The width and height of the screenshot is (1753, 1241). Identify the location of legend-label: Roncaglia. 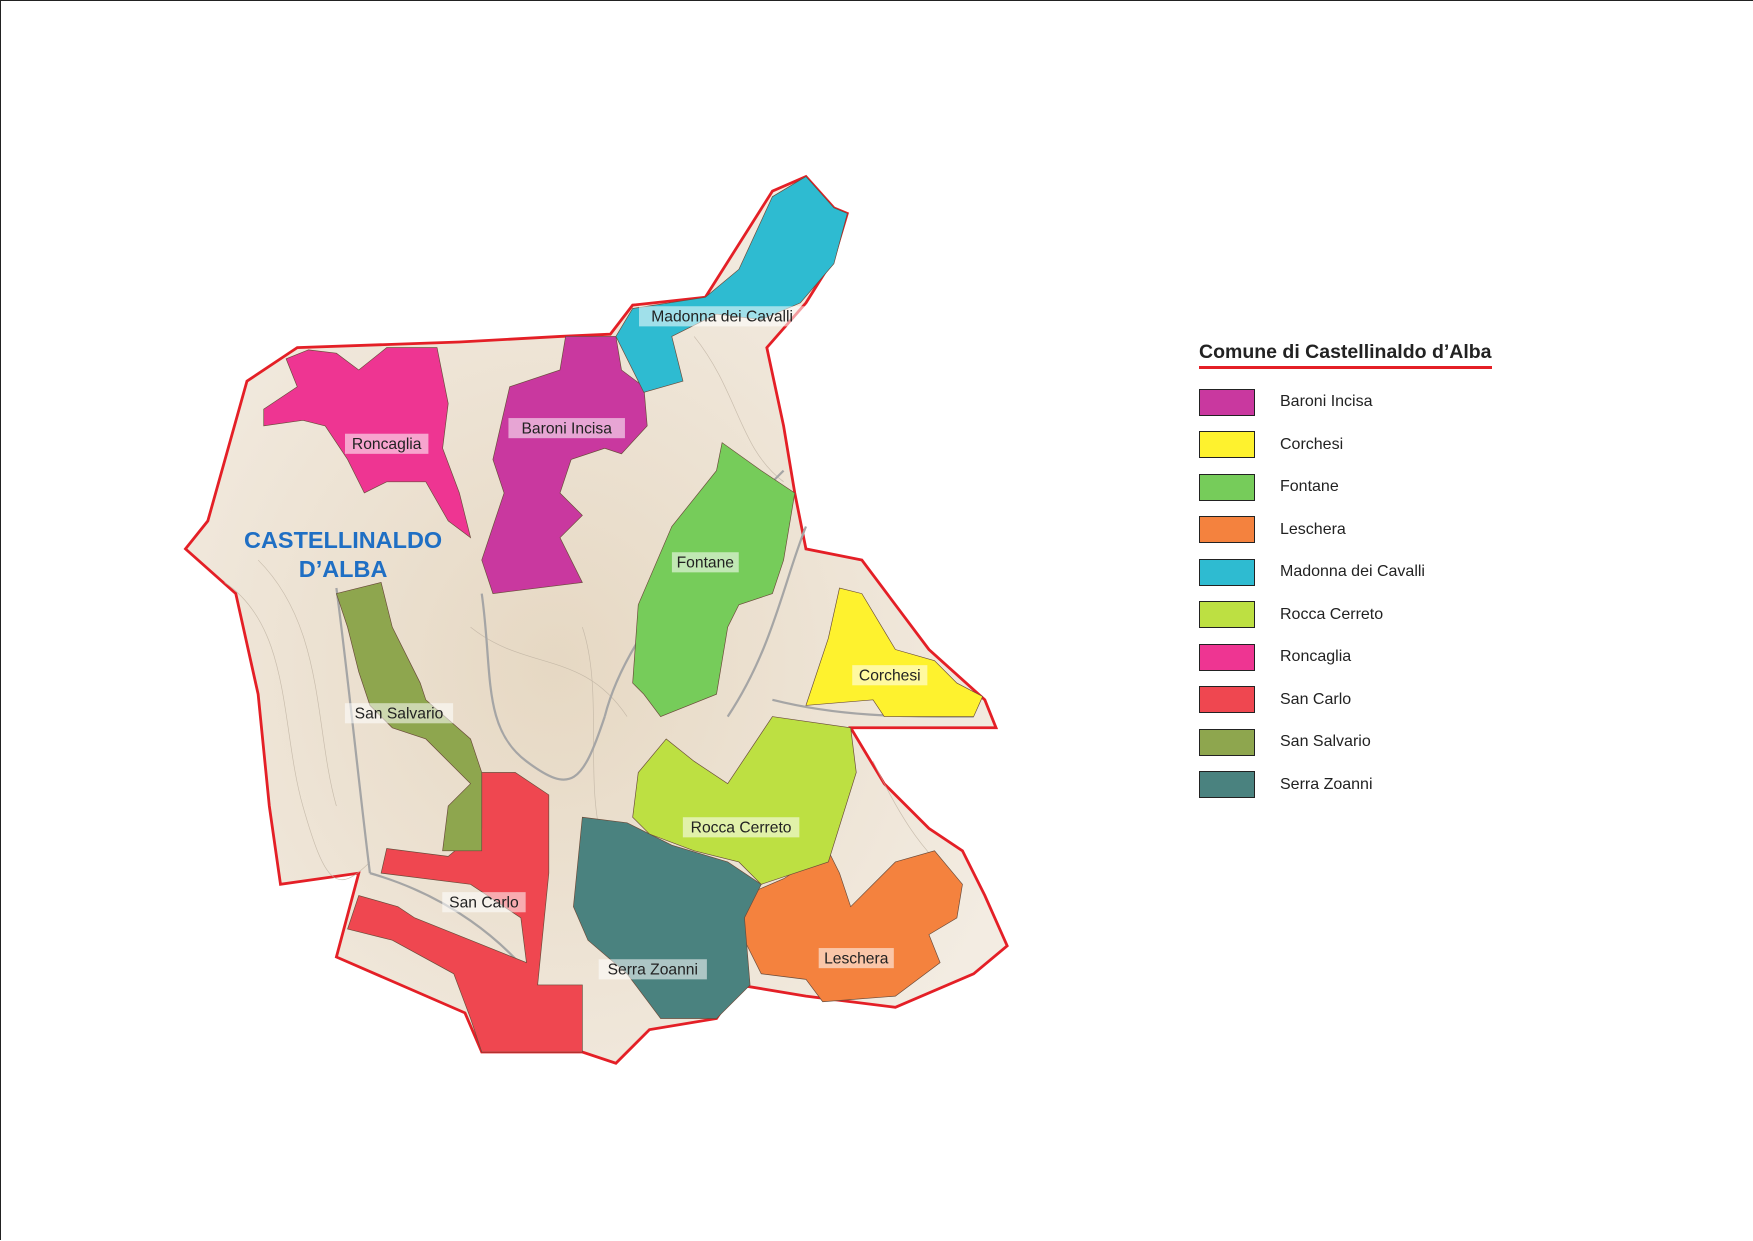
(1316, 657).